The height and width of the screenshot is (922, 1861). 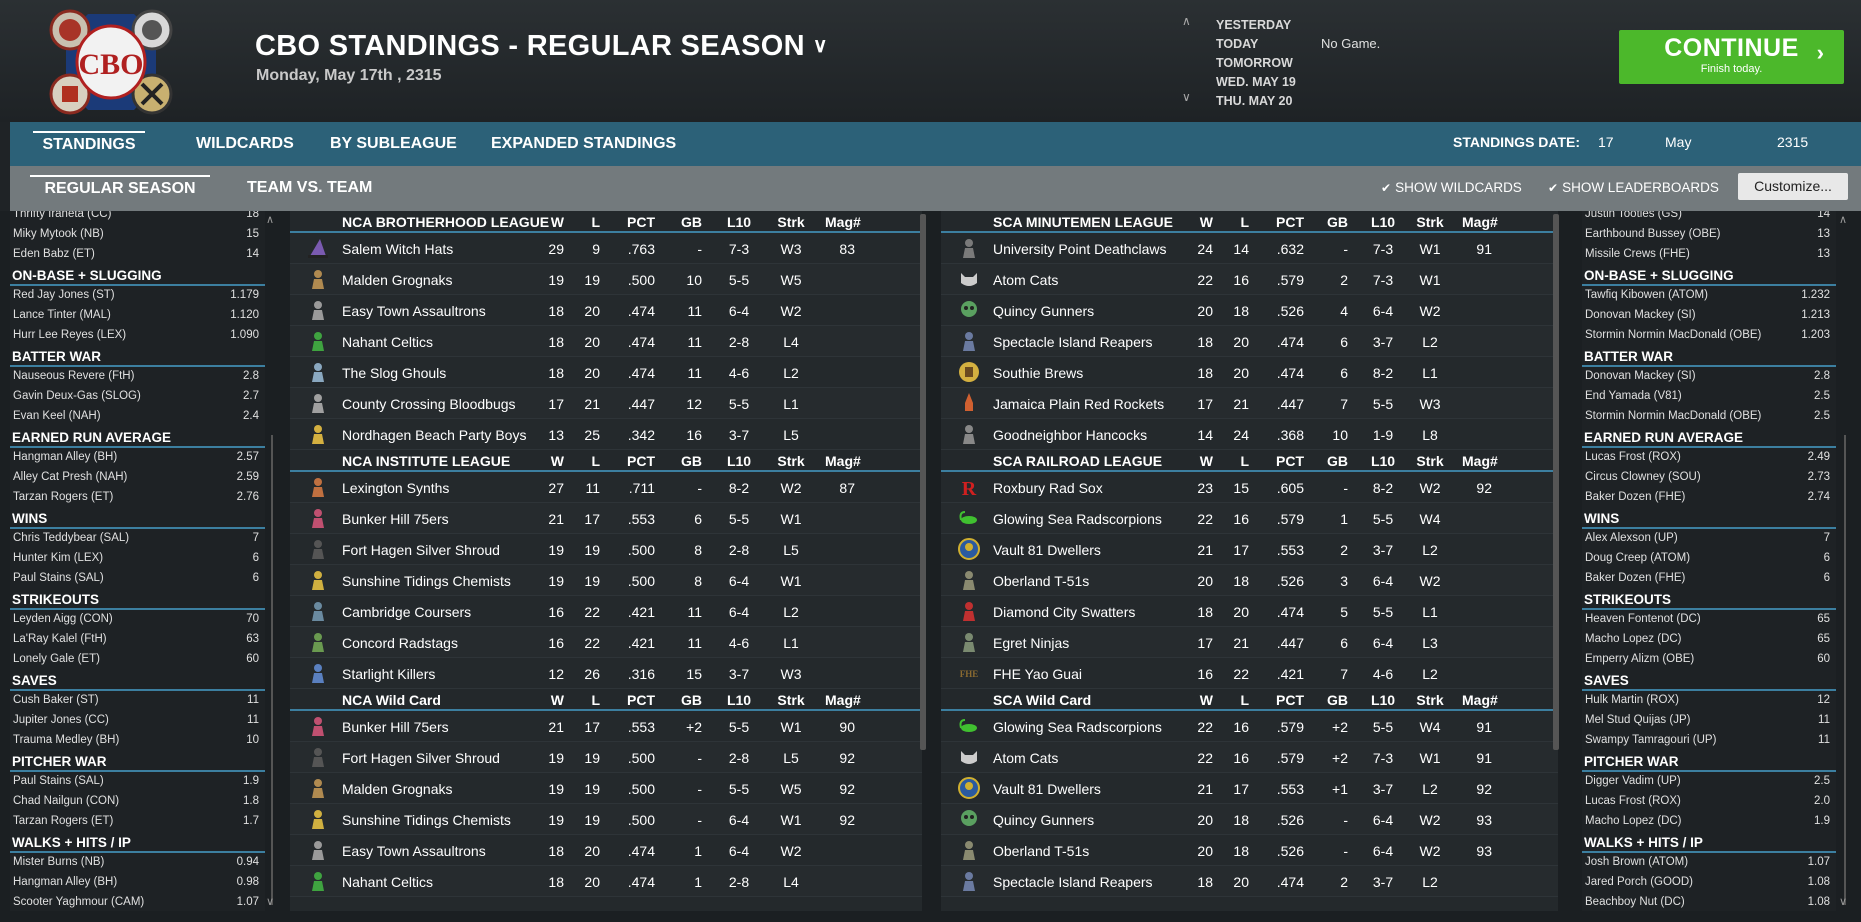 What do you see at coordinates (137, 883) in the screenshot?
I see `leader-row: Hangman Alley (BH) 0.98` at bounding box center [137, 883].